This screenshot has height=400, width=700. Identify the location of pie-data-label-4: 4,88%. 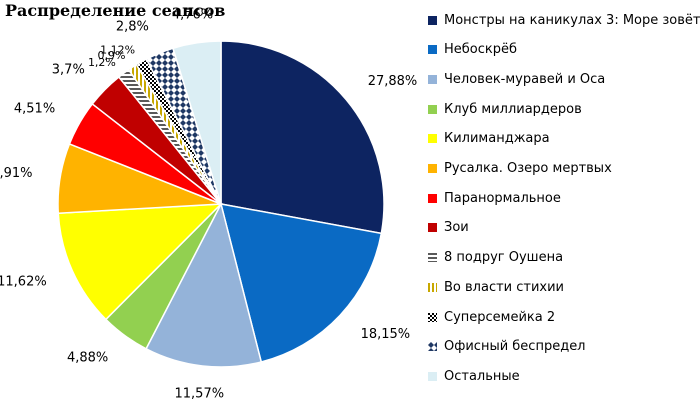
(87, 358).